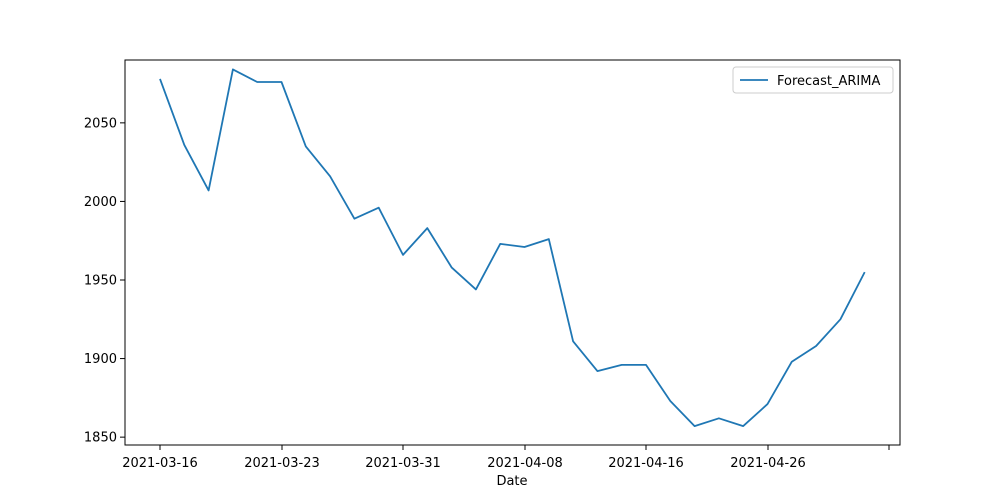 The image size is (1000, 504). Describe the element at coordinates (282, 463) in the screenshot. I see `x-tick-label: 2021-03-23` at that location.